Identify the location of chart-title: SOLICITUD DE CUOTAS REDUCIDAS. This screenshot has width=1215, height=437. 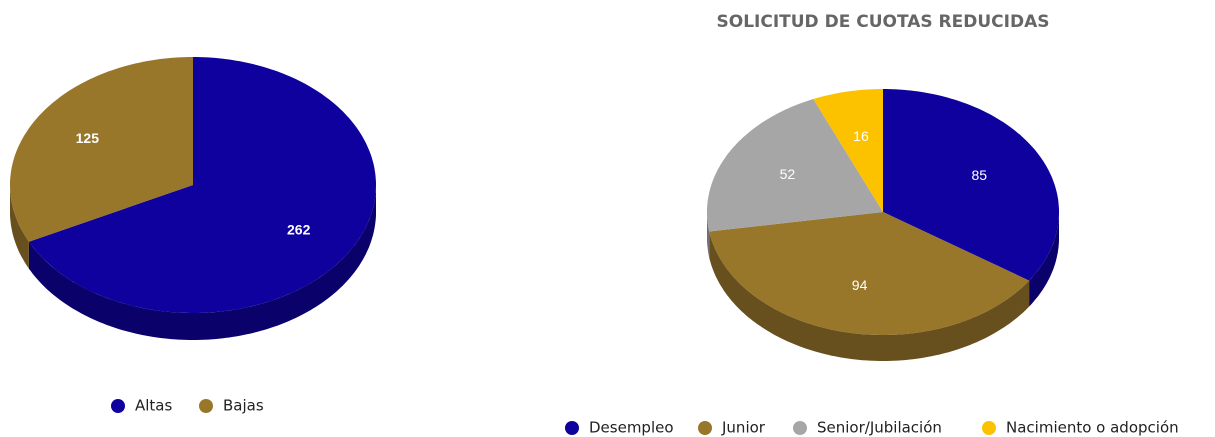
(883, 22).